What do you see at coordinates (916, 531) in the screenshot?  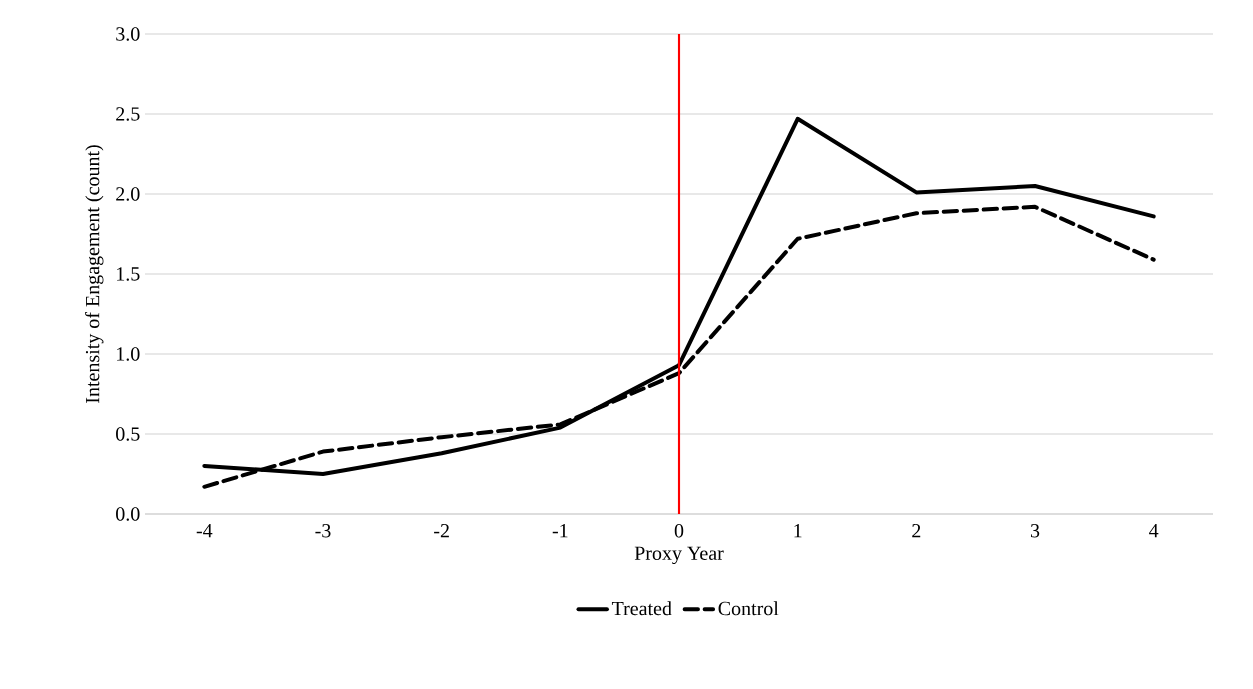 I see `x-tick-label: 2` at bounding box center [916, 531].